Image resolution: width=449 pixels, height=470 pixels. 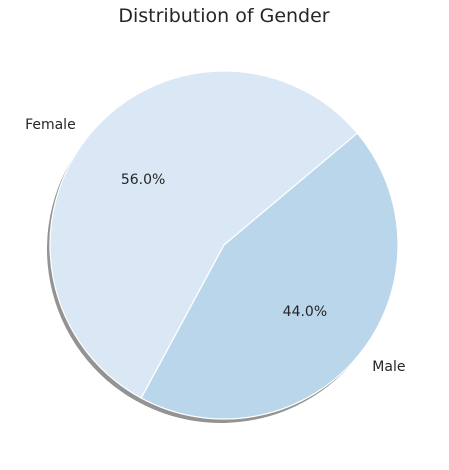 I want to click on chart-title: Distribution of Gender, so click(x=223, y=16).